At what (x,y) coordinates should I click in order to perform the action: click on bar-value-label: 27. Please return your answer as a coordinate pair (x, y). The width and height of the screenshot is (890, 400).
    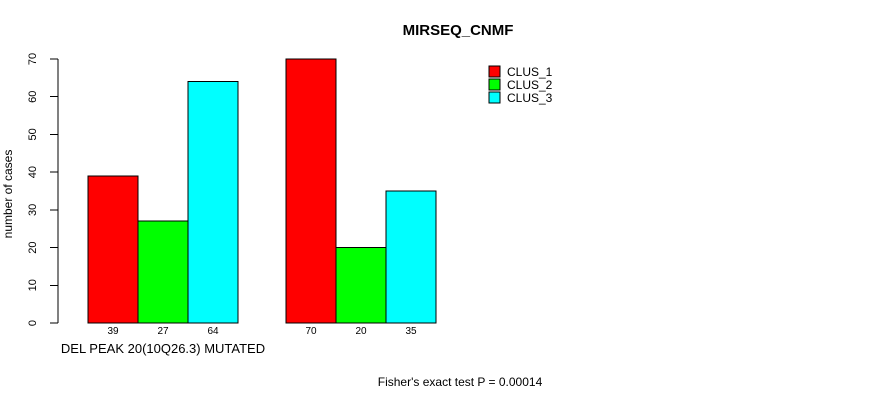
    Looking at the image, I should click on (163, 331).